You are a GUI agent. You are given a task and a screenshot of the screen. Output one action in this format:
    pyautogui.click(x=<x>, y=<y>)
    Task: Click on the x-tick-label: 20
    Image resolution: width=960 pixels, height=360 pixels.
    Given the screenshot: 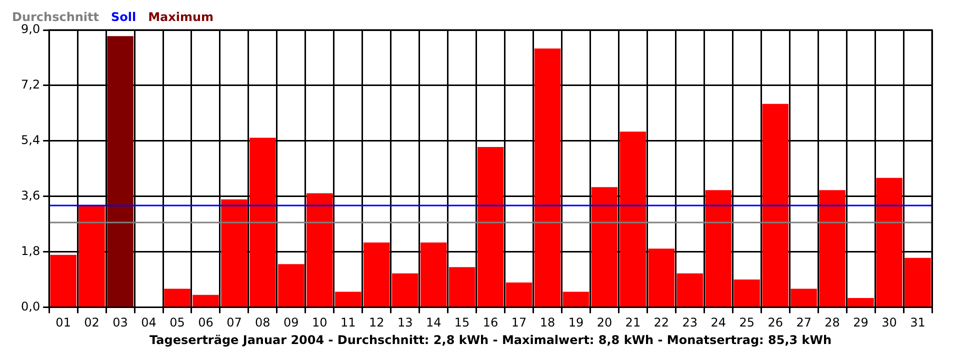 What is the action you would take?
    pyautogui.click(x=604, y=323)
    